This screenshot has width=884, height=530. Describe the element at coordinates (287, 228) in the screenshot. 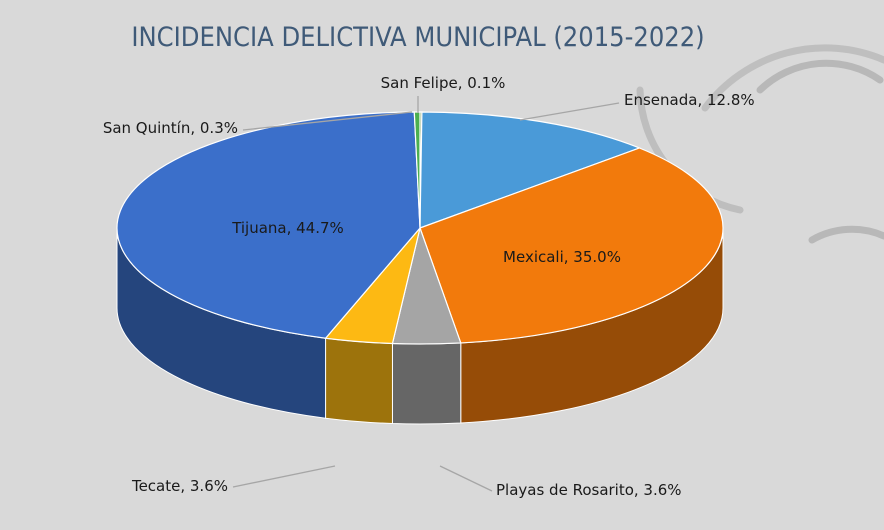

I see `data-label: Tijuana, 44.7%` at that location.